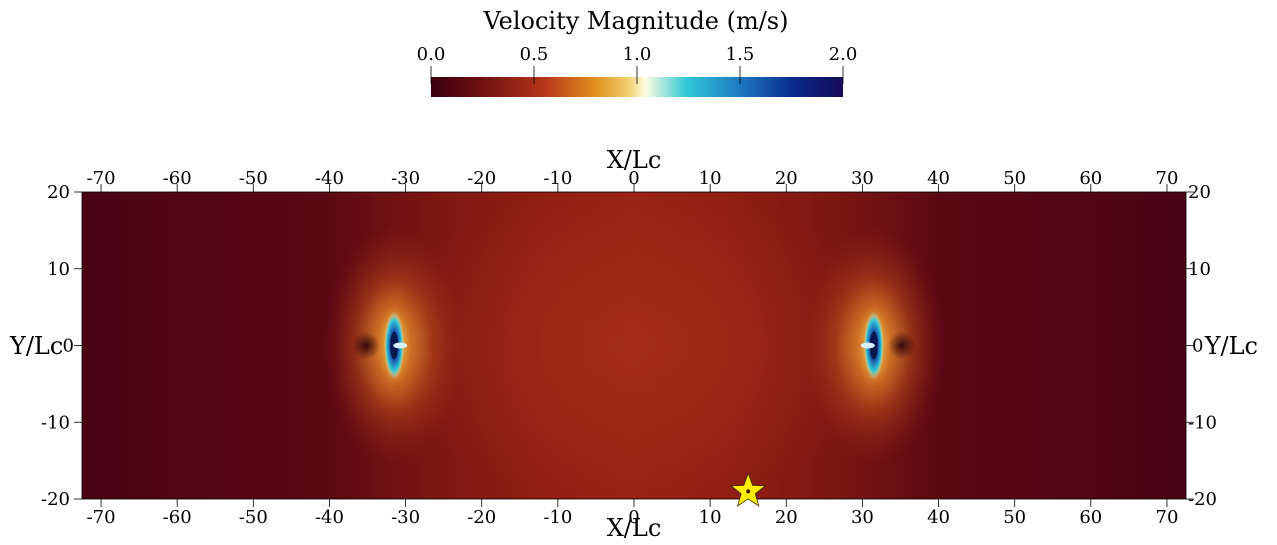 This screenshot has width=1277, height=545. I want to click on x-tick-label-top: 30, so click(862, 178).